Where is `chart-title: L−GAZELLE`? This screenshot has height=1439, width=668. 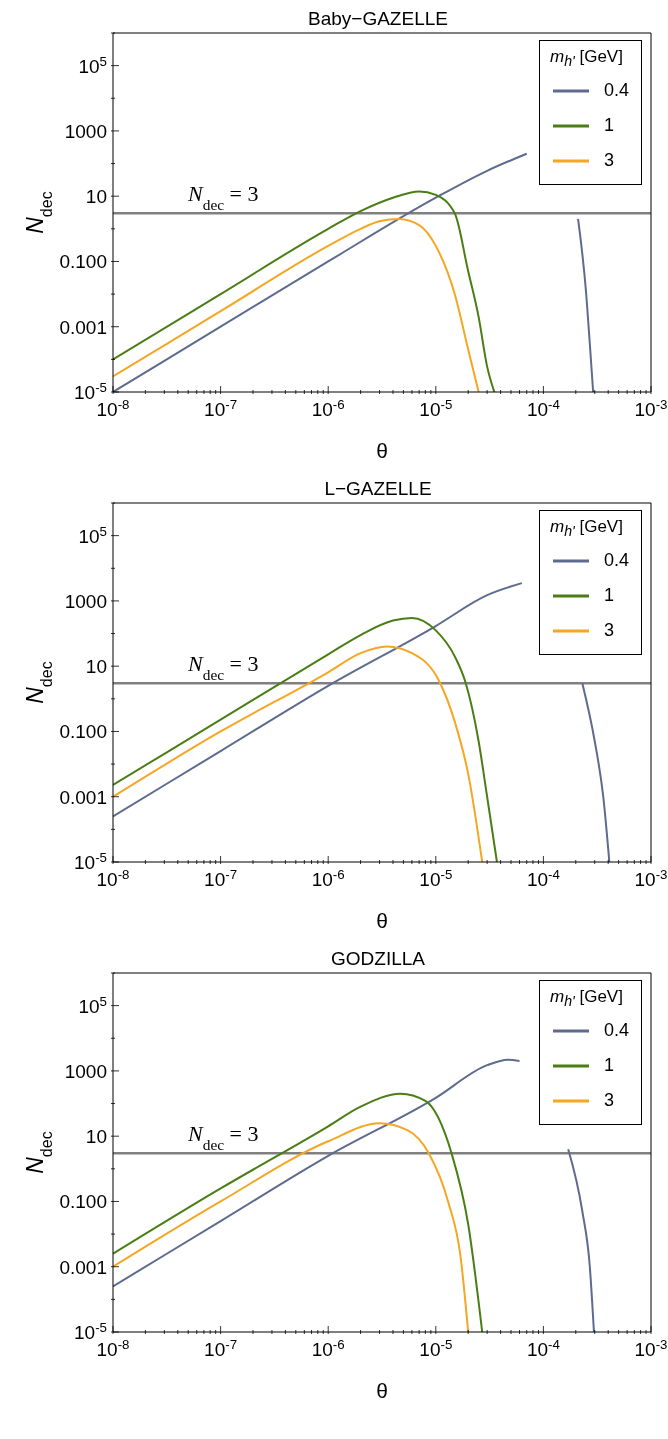 chart-title: L−GAZELLE is located at coordinates (378, 489).